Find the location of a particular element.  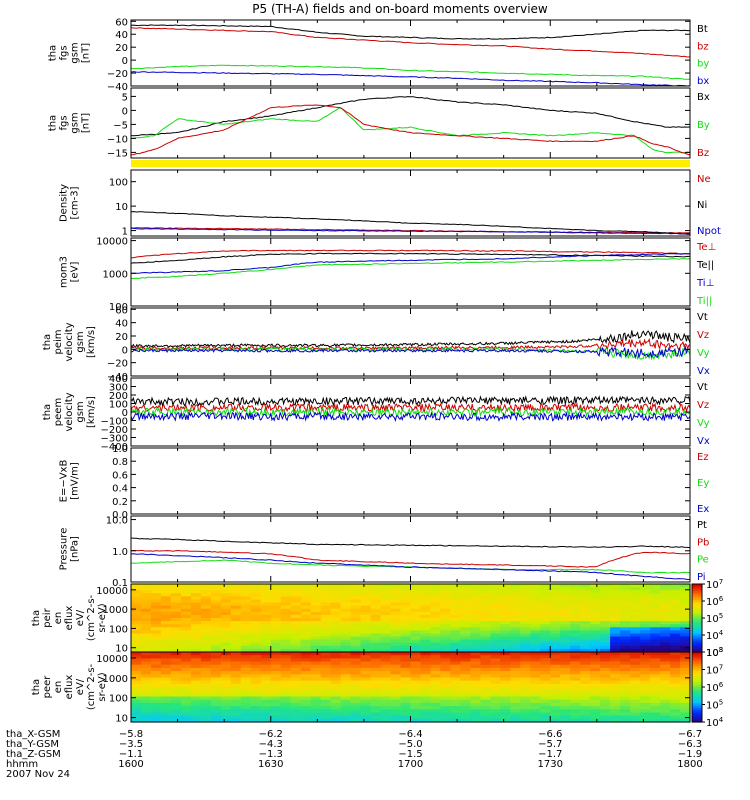

y-axis-label-line: [cm-3] is located at coordinates (75, 202).